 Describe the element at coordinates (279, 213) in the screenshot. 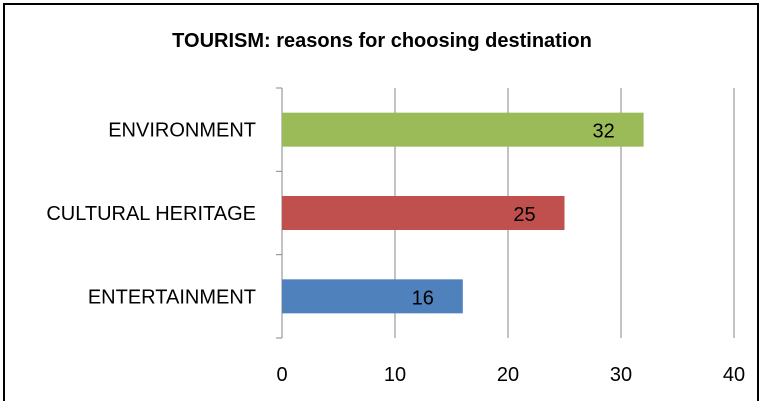

I see `axes` at that location.